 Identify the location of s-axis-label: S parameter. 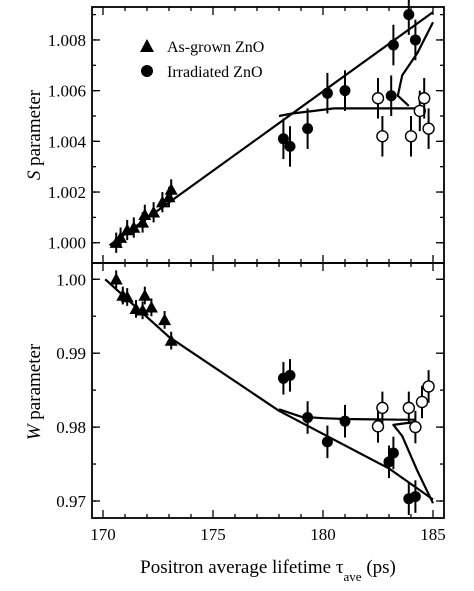
(34, 134).